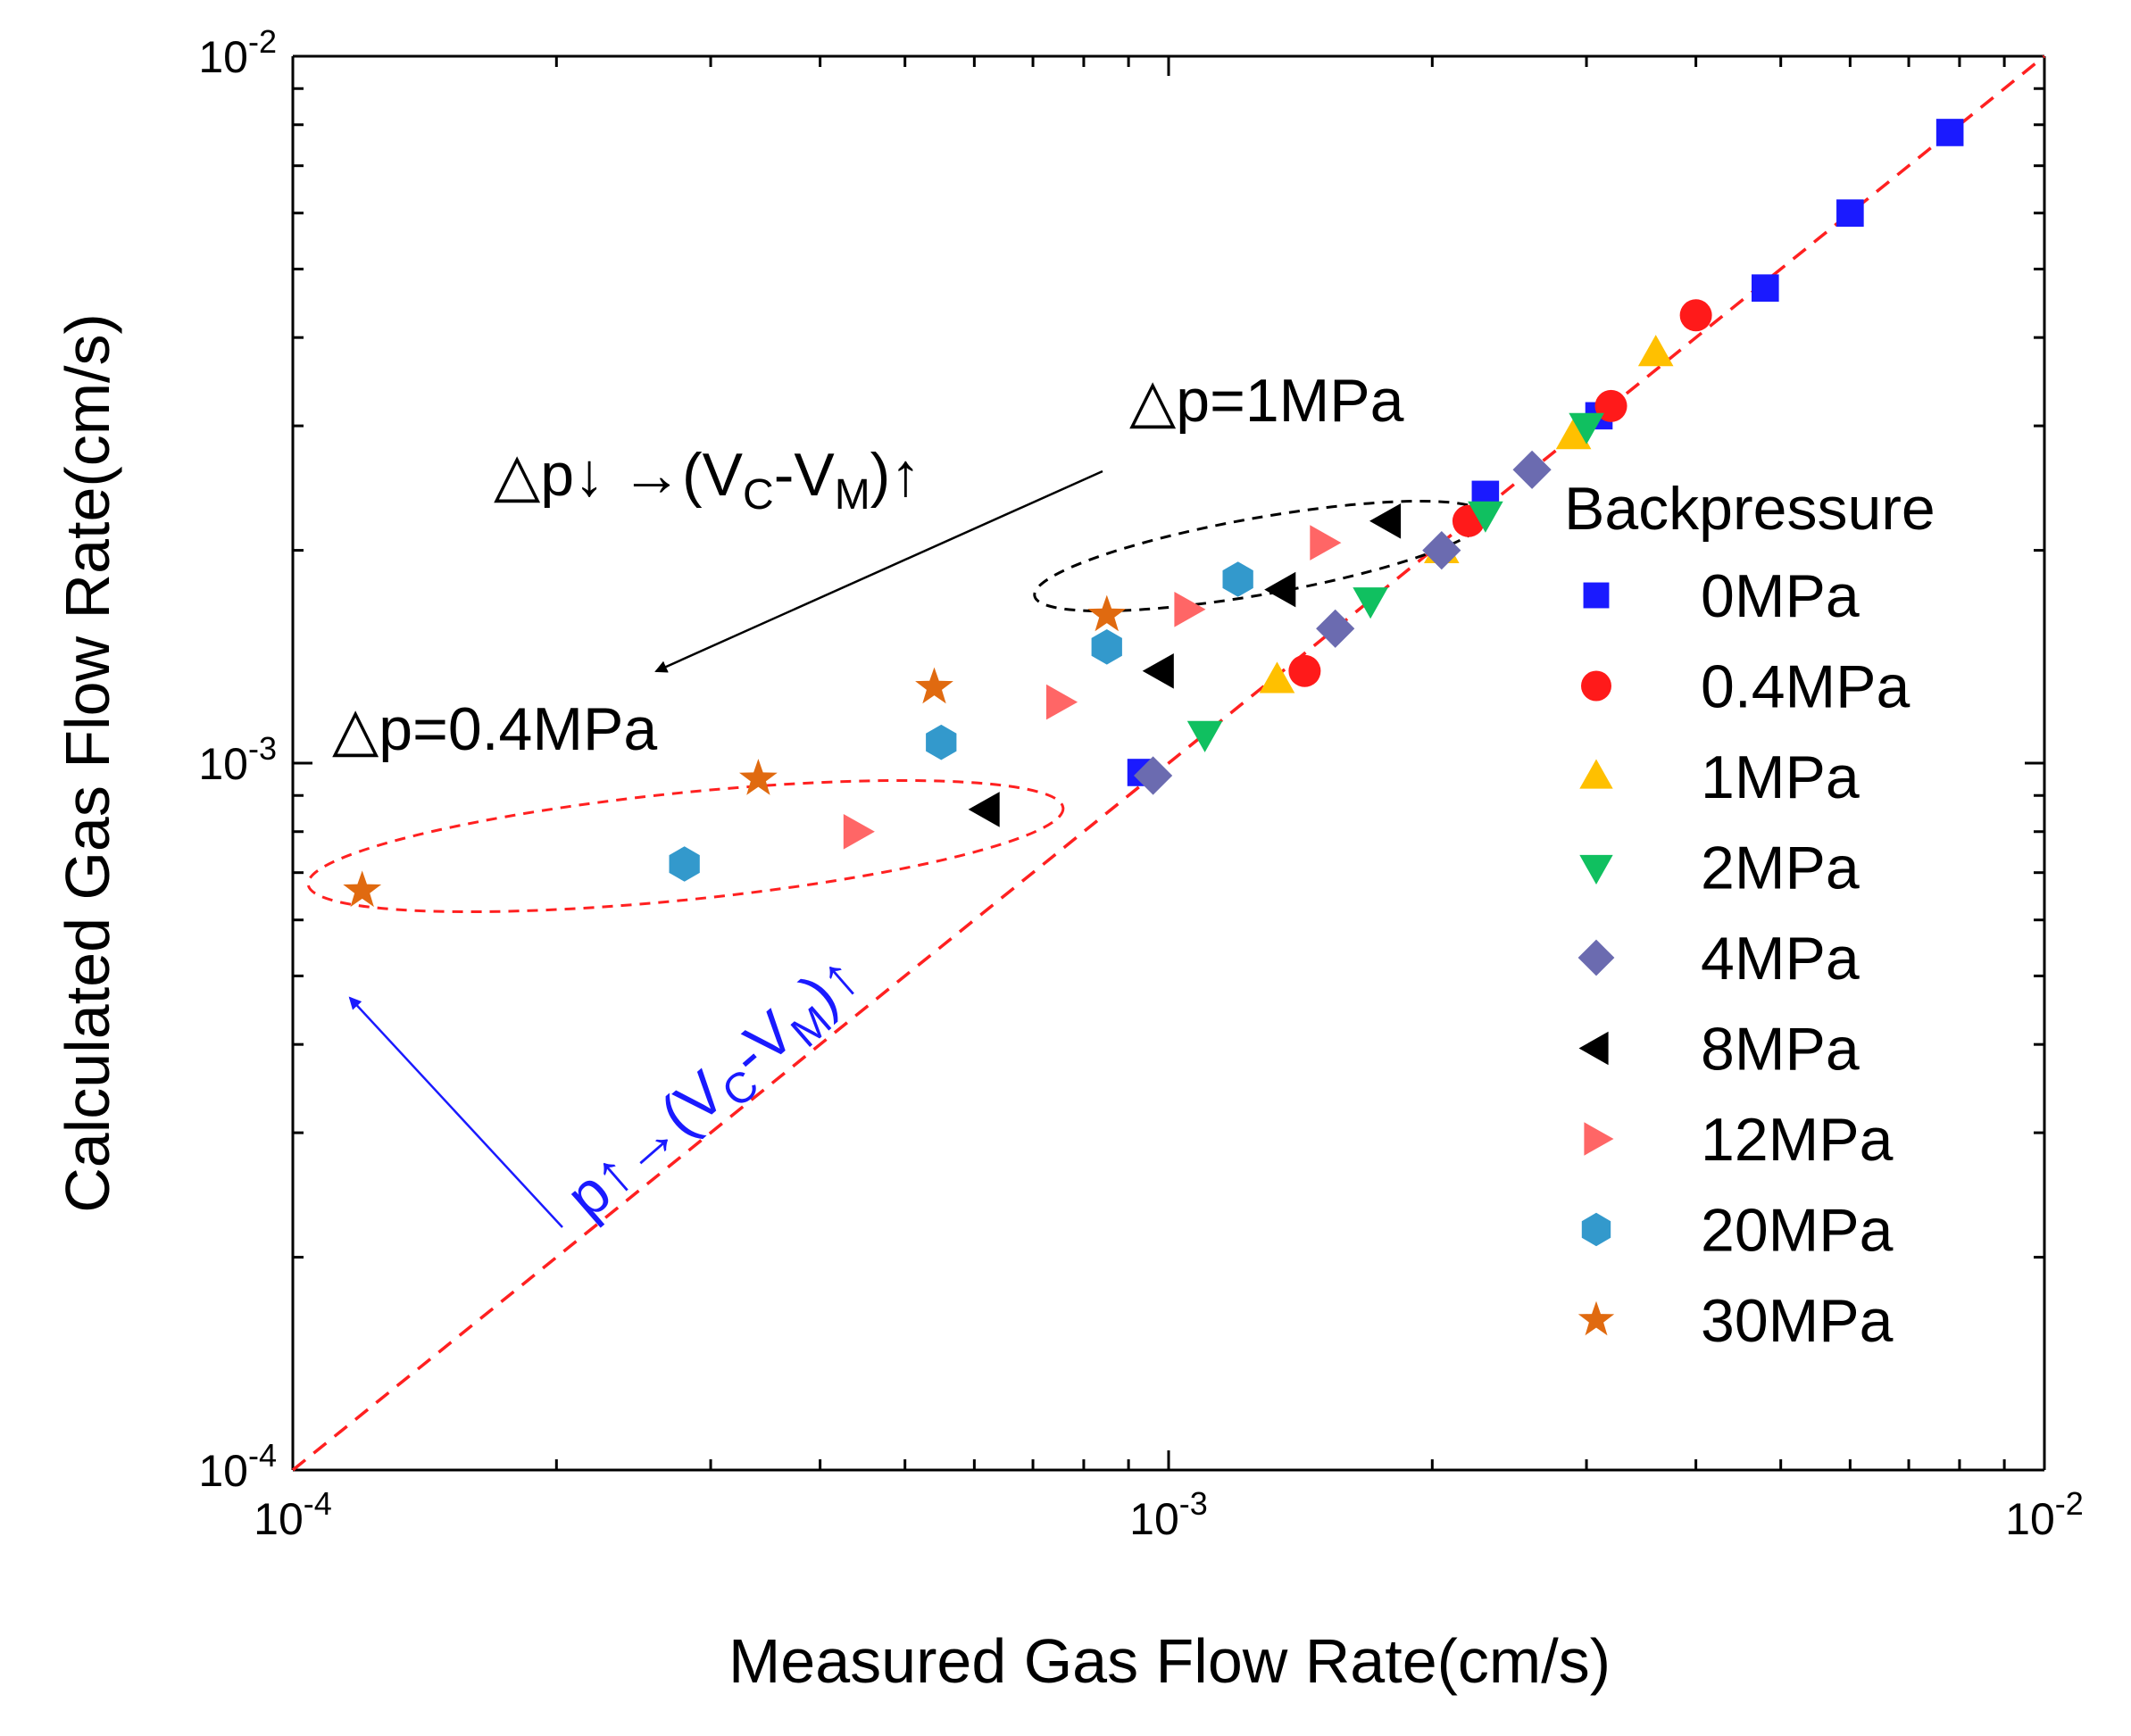  What do you see at coordinates (455, 1112) in the screenshot?
I see `p-arrow` at bounding box center [455, 1112].